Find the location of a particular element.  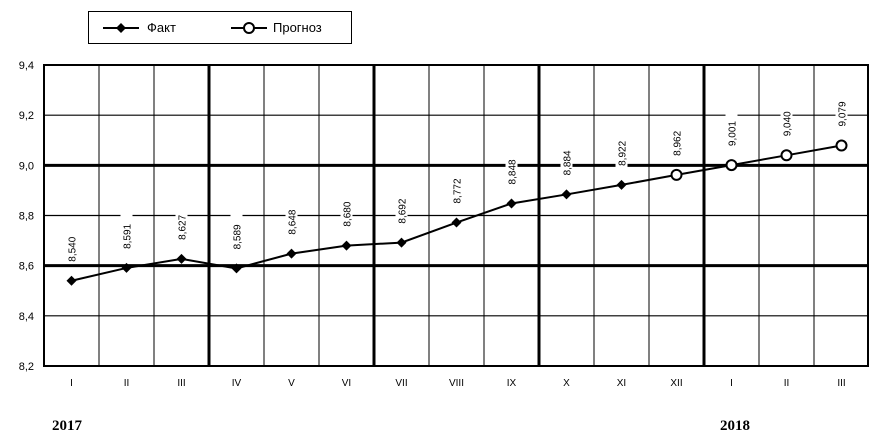

data-label-text: 8,680 is located at coordinates (348, 213).